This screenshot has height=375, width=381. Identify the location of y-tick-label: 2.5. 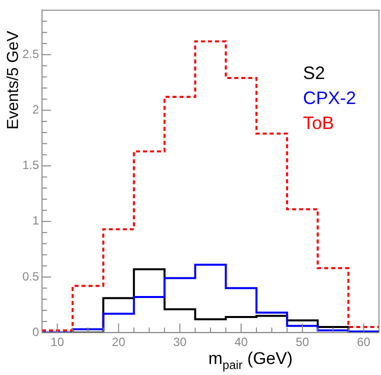
(31, 53).